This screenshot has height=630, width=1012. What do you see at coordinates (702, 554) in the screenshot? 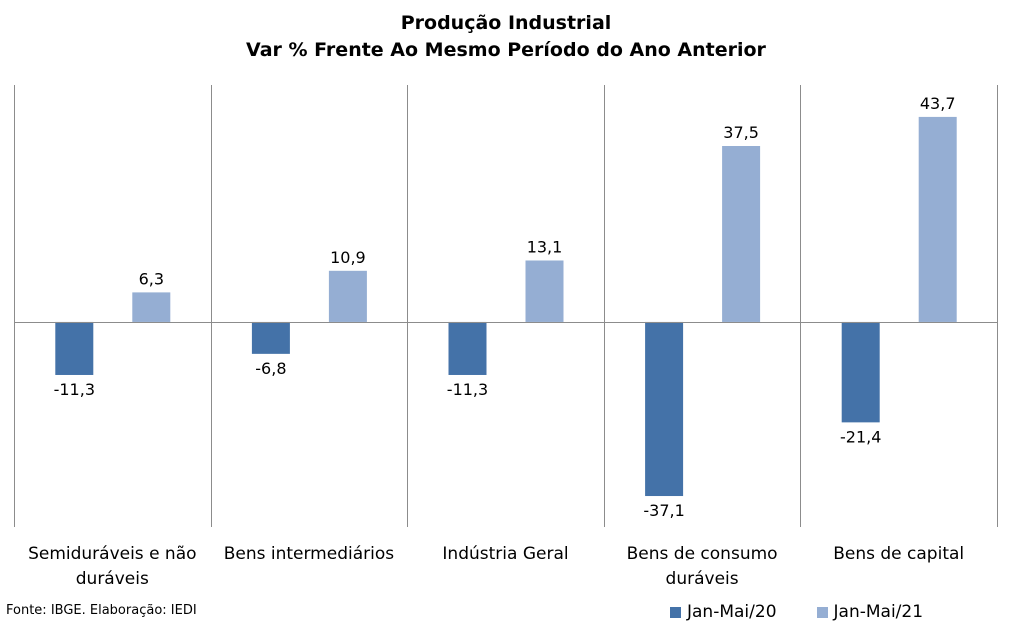
I see `category-label: Bens de consumo` at bounding box center [702, 554].